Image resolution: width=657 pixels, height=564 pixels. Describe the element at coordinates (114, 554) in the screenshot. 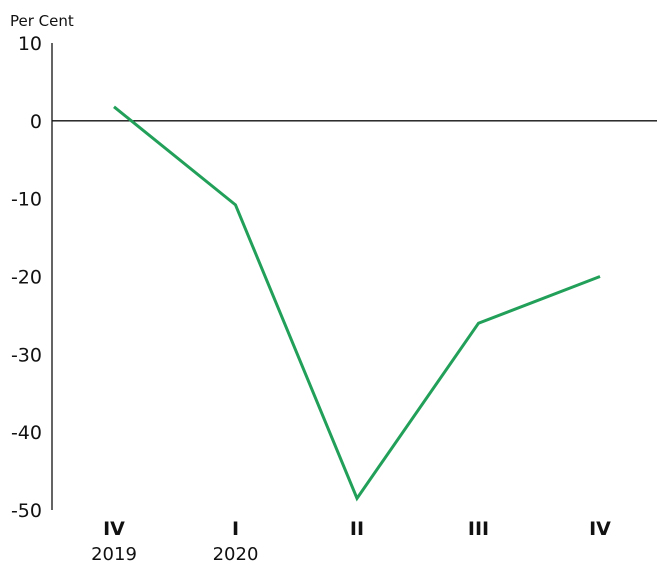

I see `x-year-label: 2019` at that location.